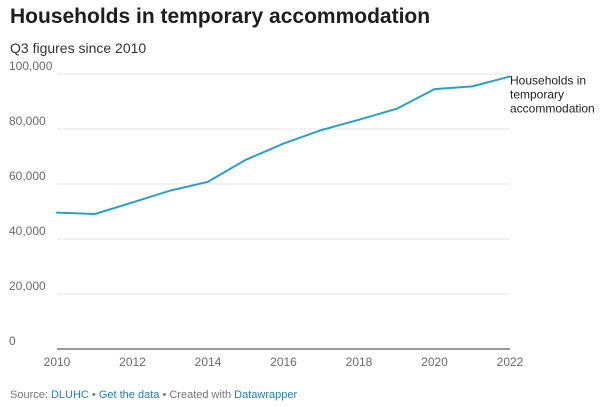  What do you see at coordinates (78, 48) in the screenshot?
I see `chart-subtitle: Q3 figures since 2010` at bounding box center [78, 48].